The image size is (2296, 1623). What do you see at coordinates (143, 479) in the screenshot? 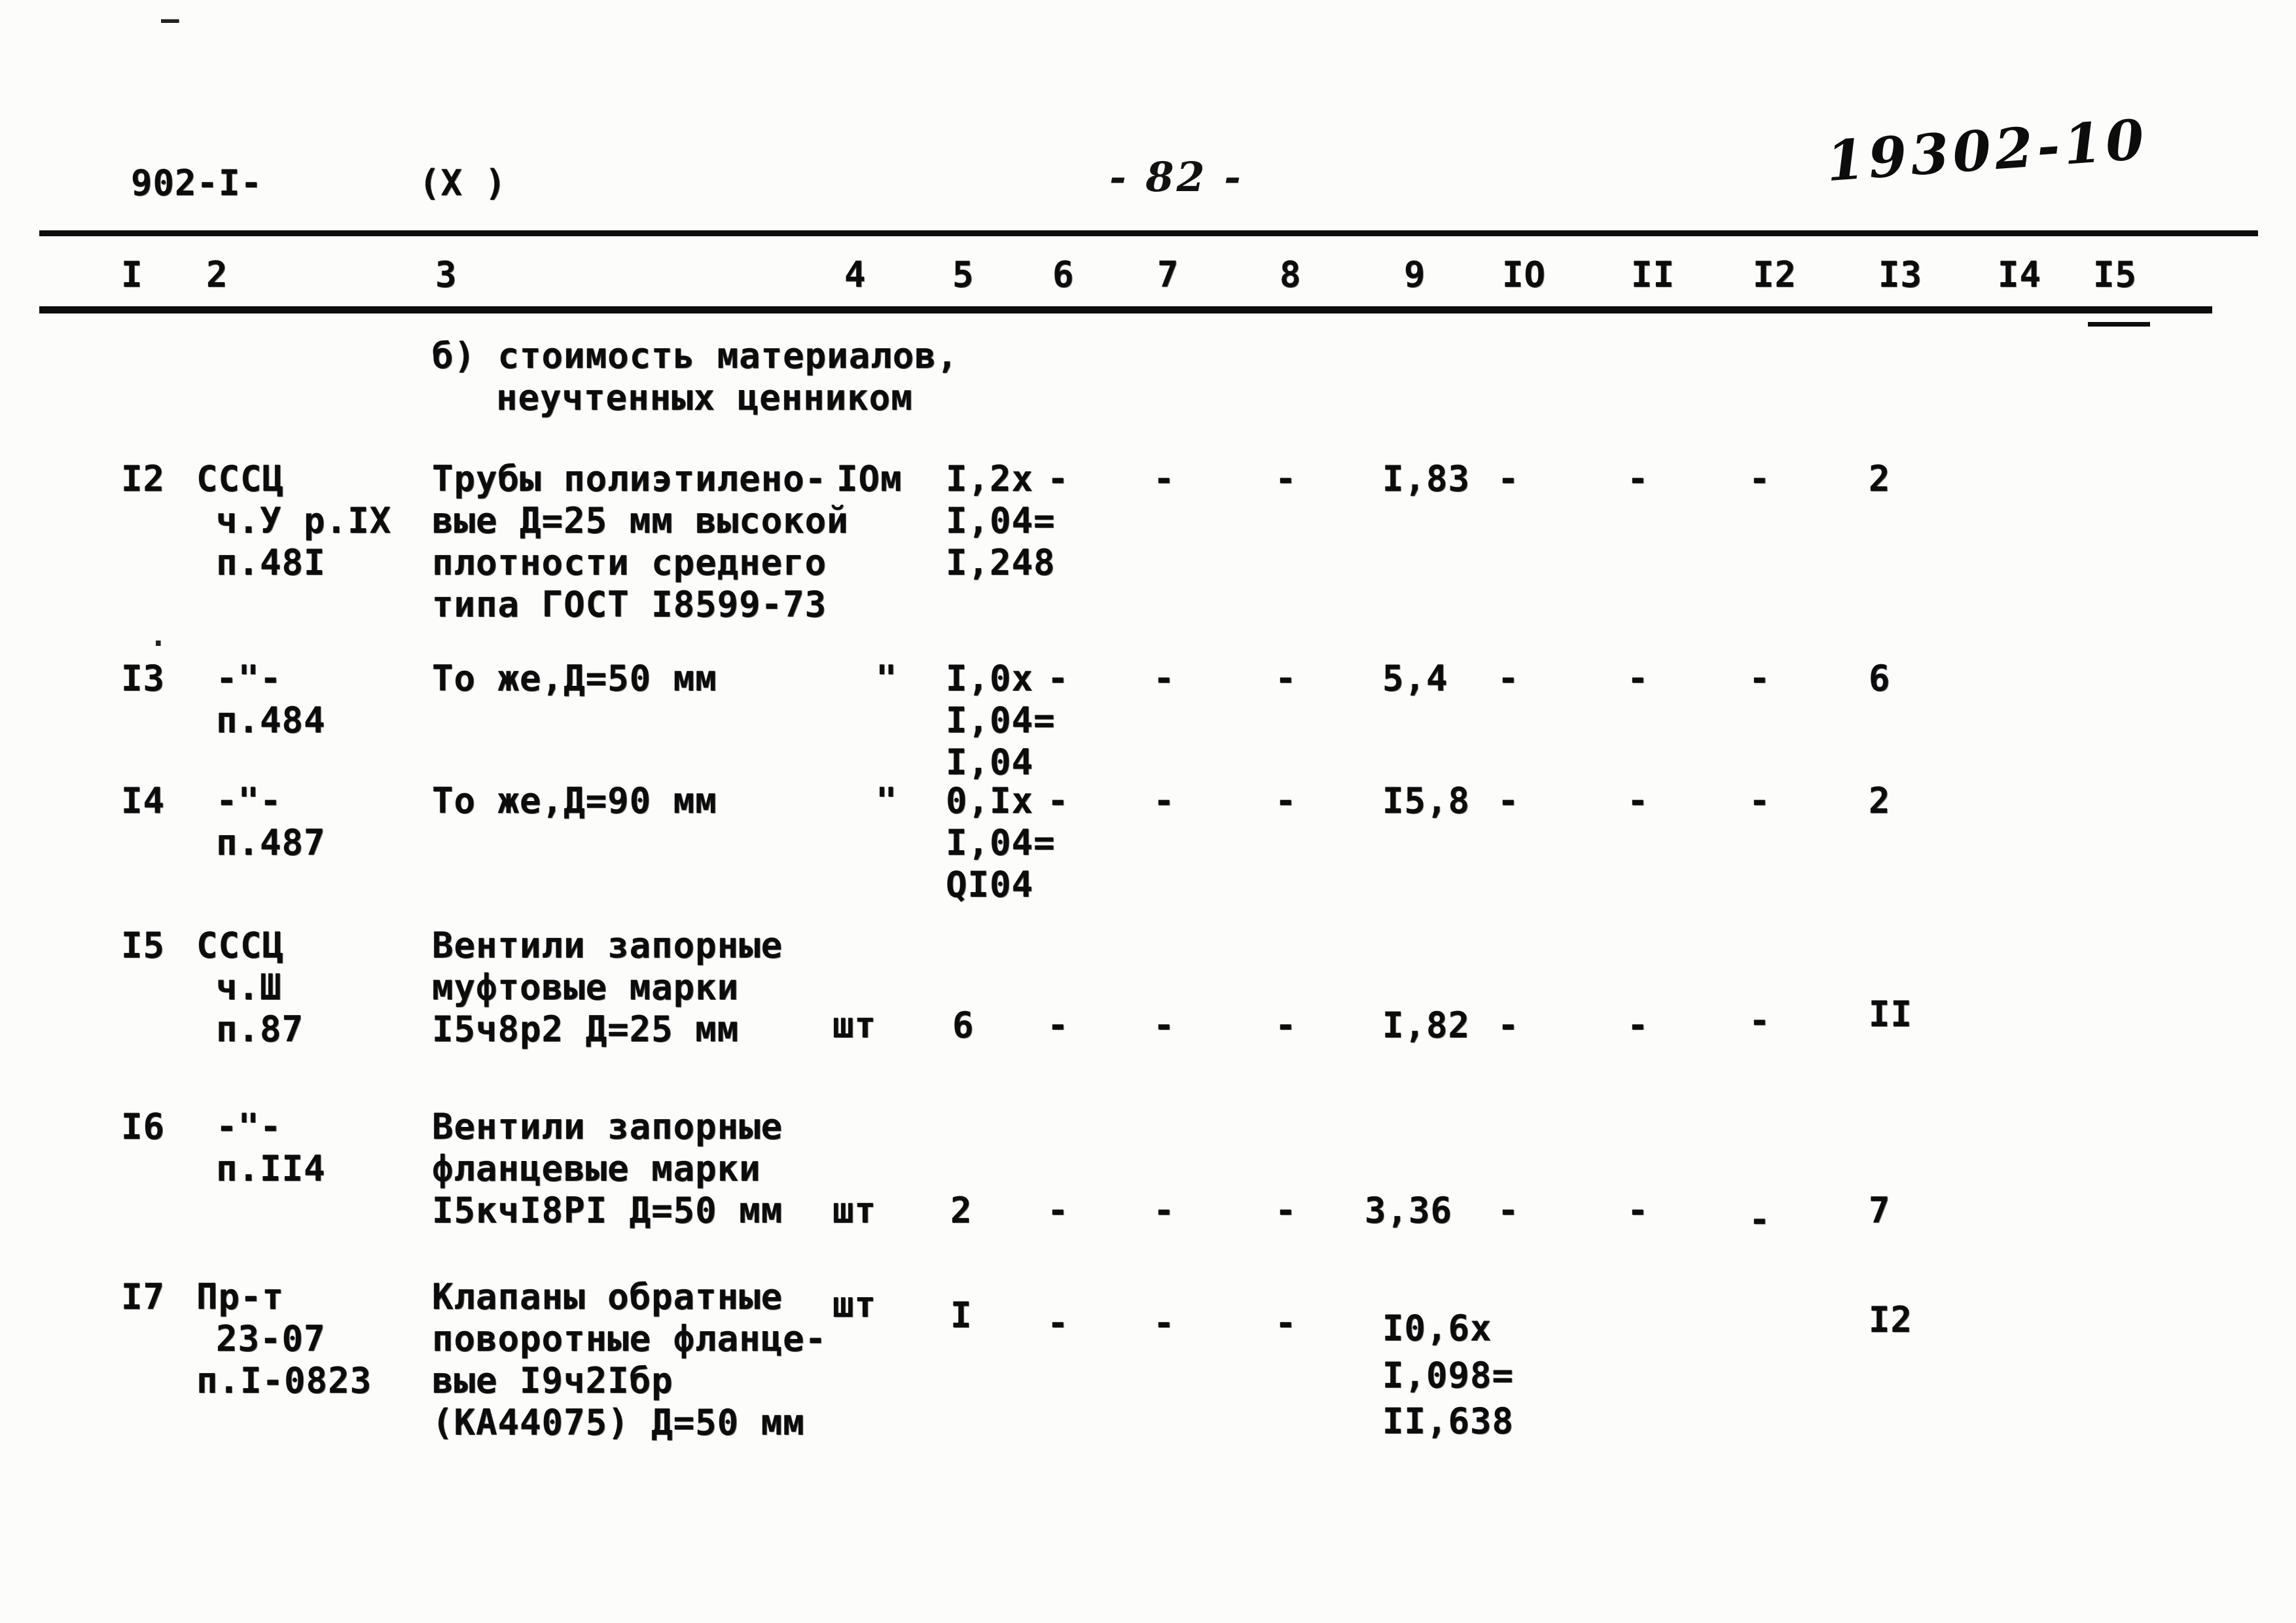
I see `row-number: I2` at bounding box center [143, 479].